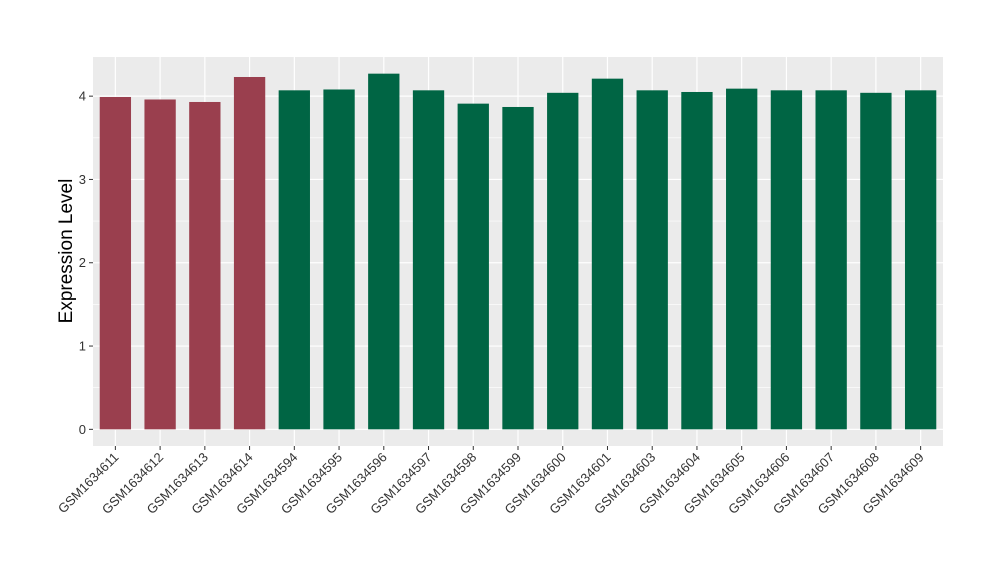 Image resolution: width=1000 pixels, height=580 pixels. Describe the element at coordinates (82, 346) in the screenshot. I see `y-tick-label: 1` at that location.